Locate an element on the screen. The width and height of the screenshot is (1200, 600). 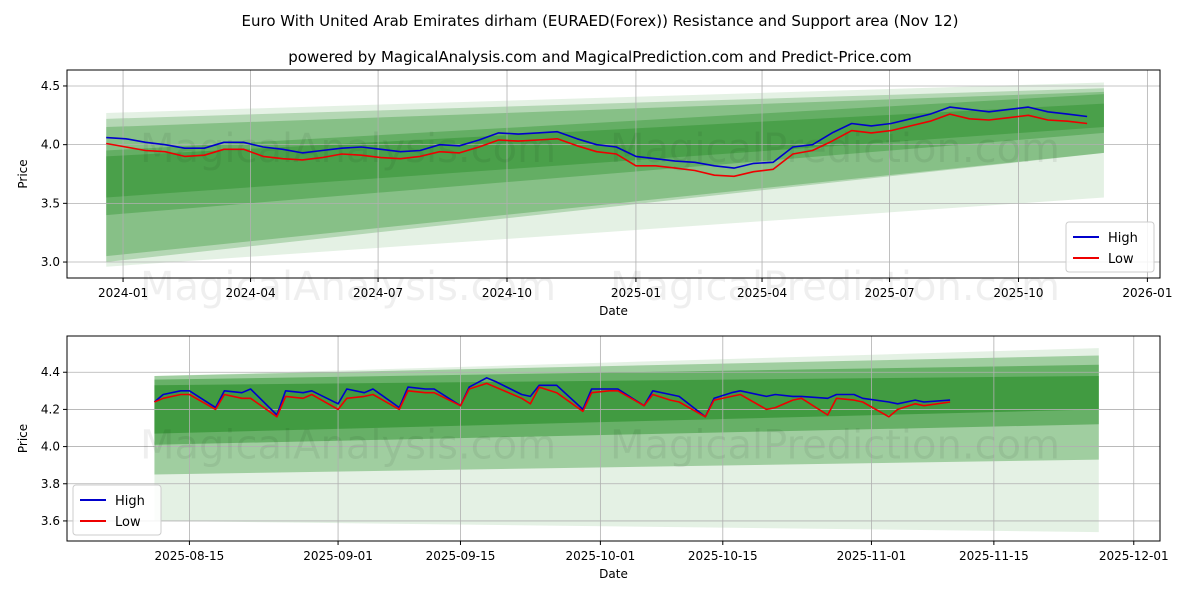
y-tick-label: 3.0 is located at coordinates (50, 262).